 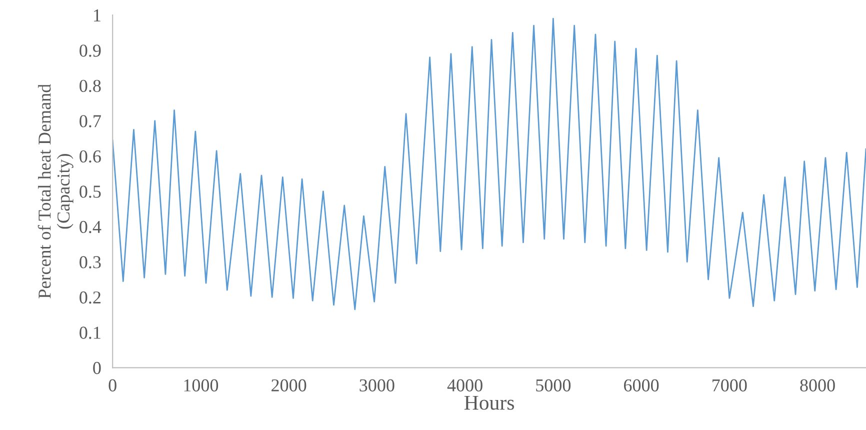 What do you see at coordinates (641, 385) in the screenshot?
I see `x-tick-label: 6000` at bounding box center [641, 385].